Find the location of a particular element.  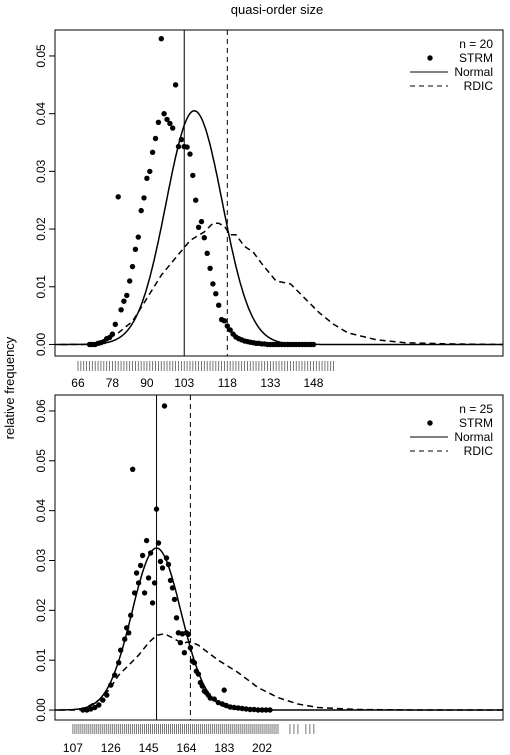

panel1-y-tick-label: 0.05 is located at coordinates (41, 56).